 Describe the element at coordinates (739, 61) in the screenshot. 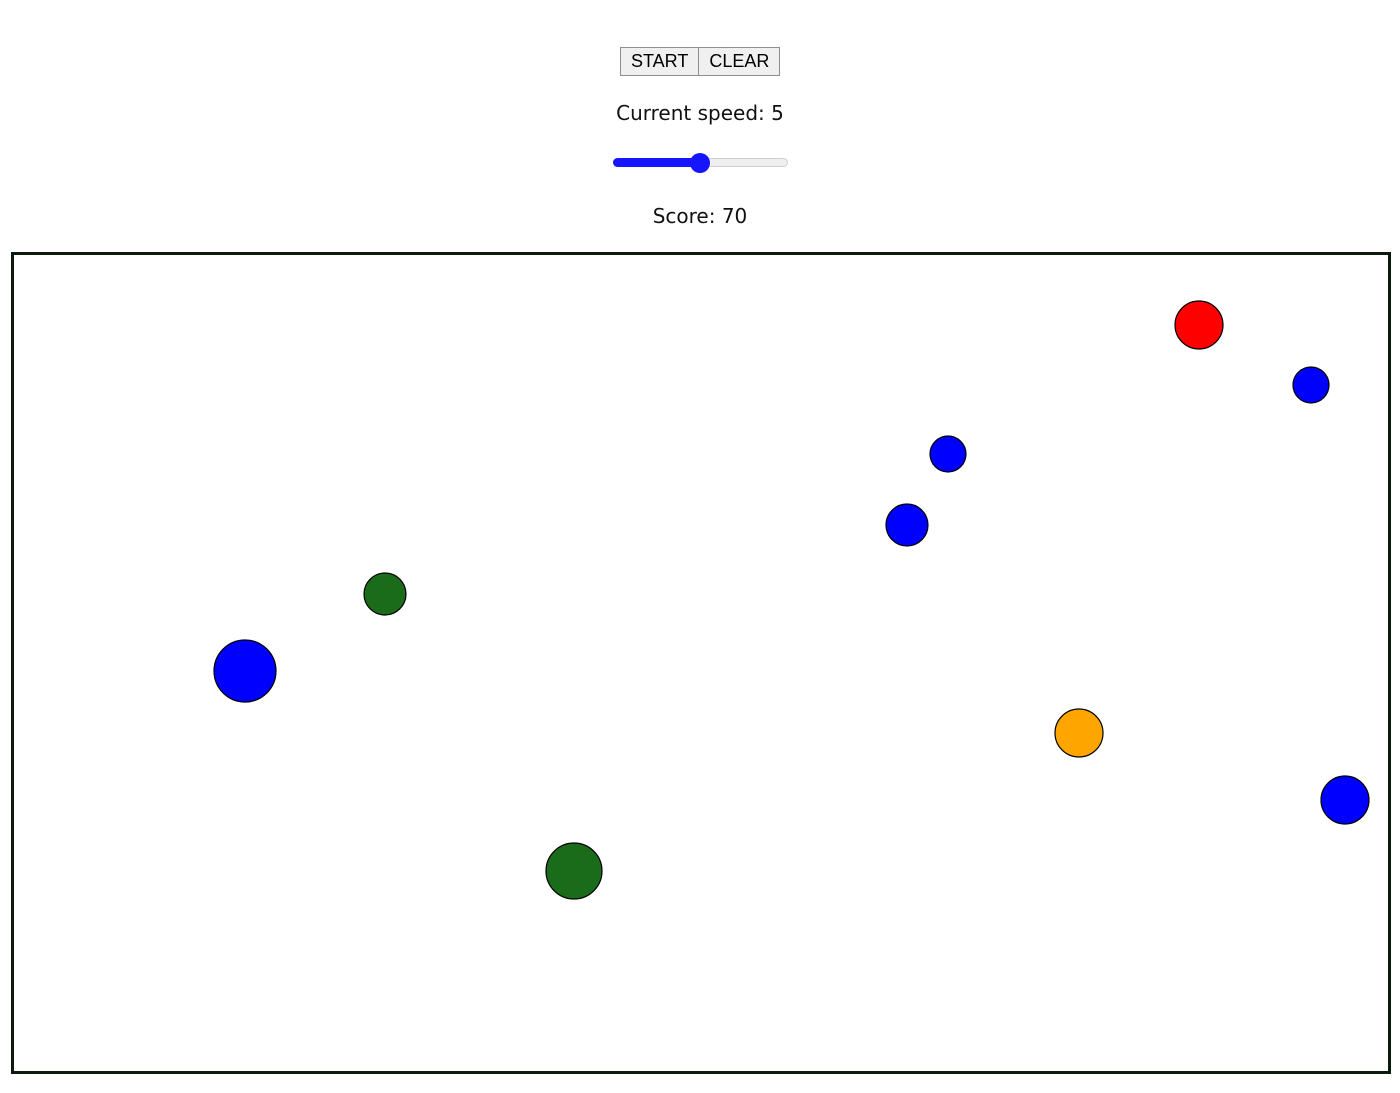

I see `clear-button: CLEAR` at that location.